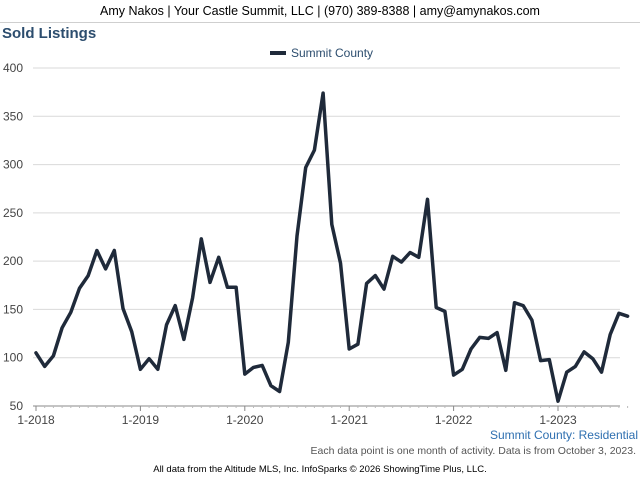 This screenshot has height=480, width=640. What do you see at coordinates (13, 309) in the screenshot?
I see `y-tick-label: 150` at bounding box center [13, 309].